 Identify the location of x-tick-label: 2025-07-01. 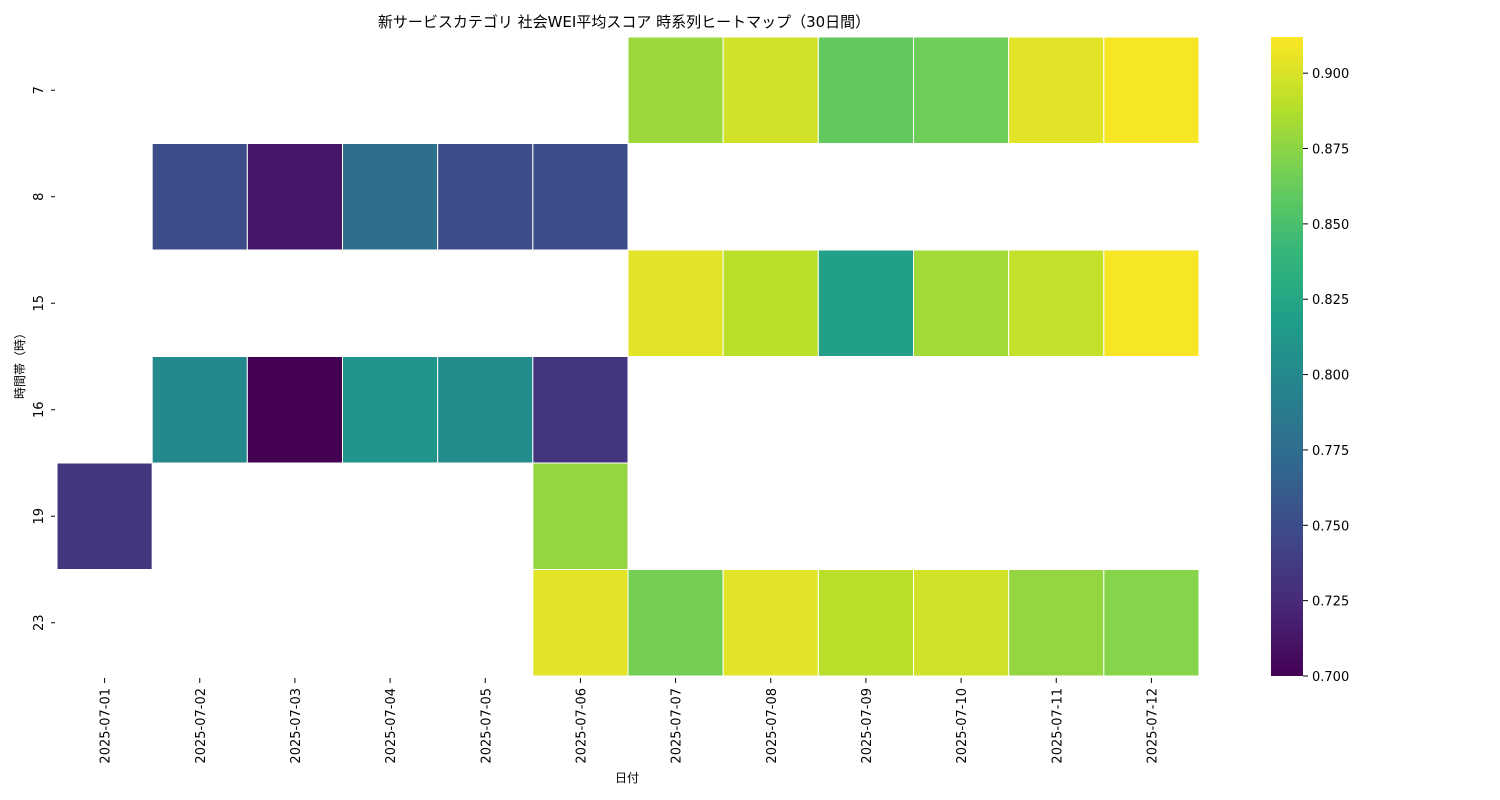
(106, 726).